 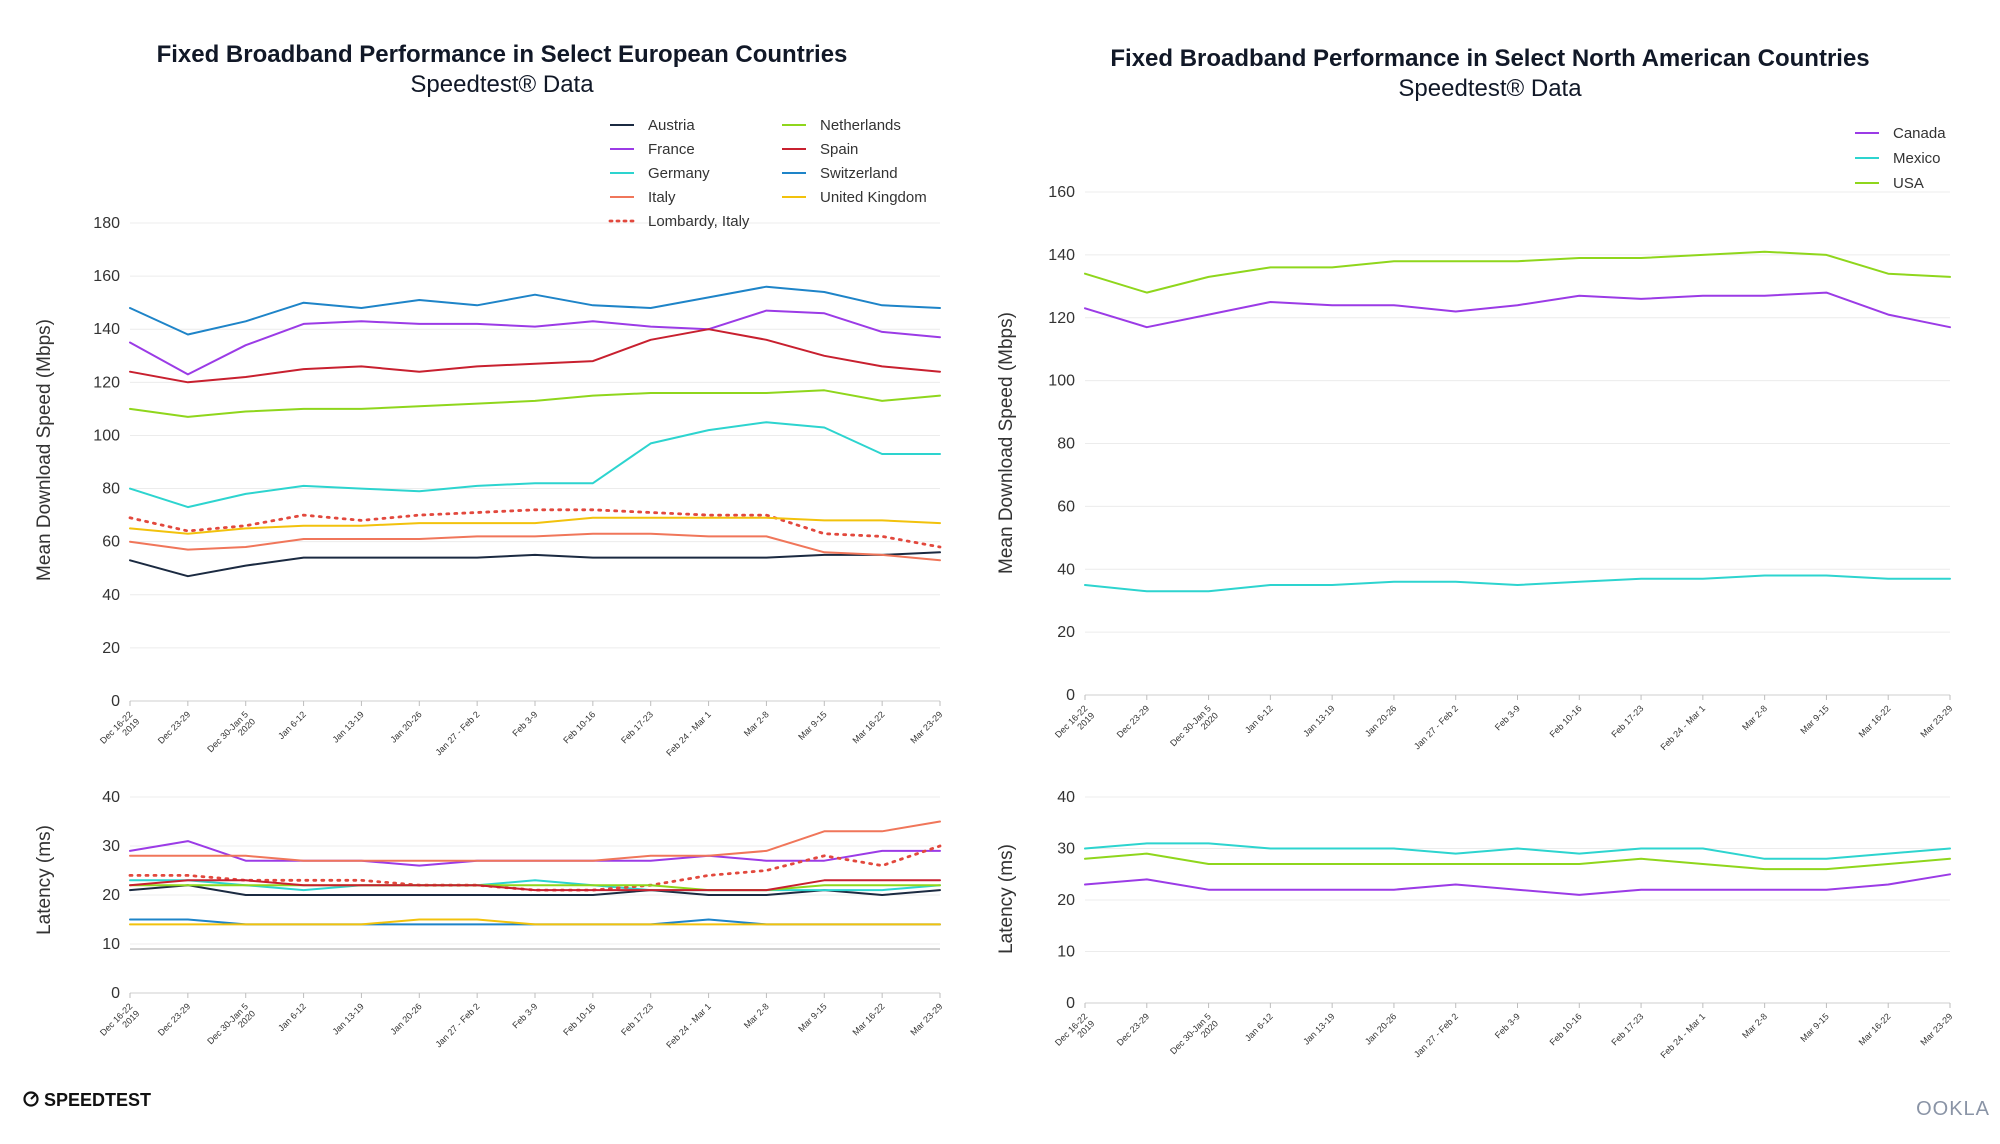 What do you see at coordinates (1490, 88) in the screenshot?
I see `na-chart-subtitle: Speedtest® Data` at bounding box center [1490, 88].